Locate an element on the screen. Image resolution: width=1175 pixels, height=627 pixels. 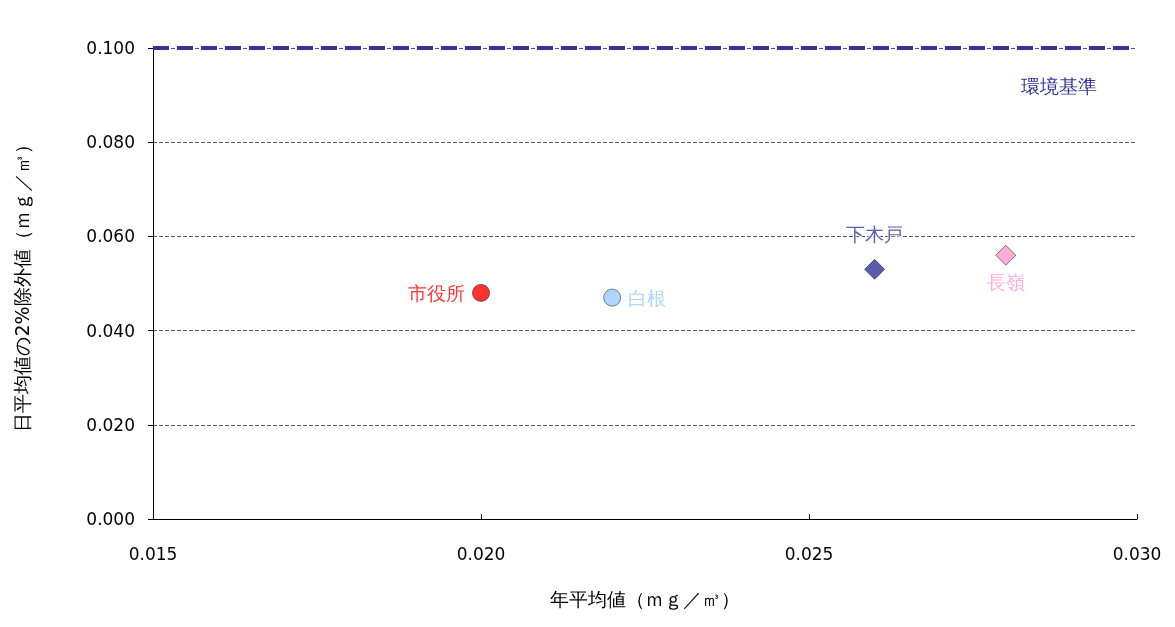
x-tick-label: 0.020 is located at coordinates (481, 553).